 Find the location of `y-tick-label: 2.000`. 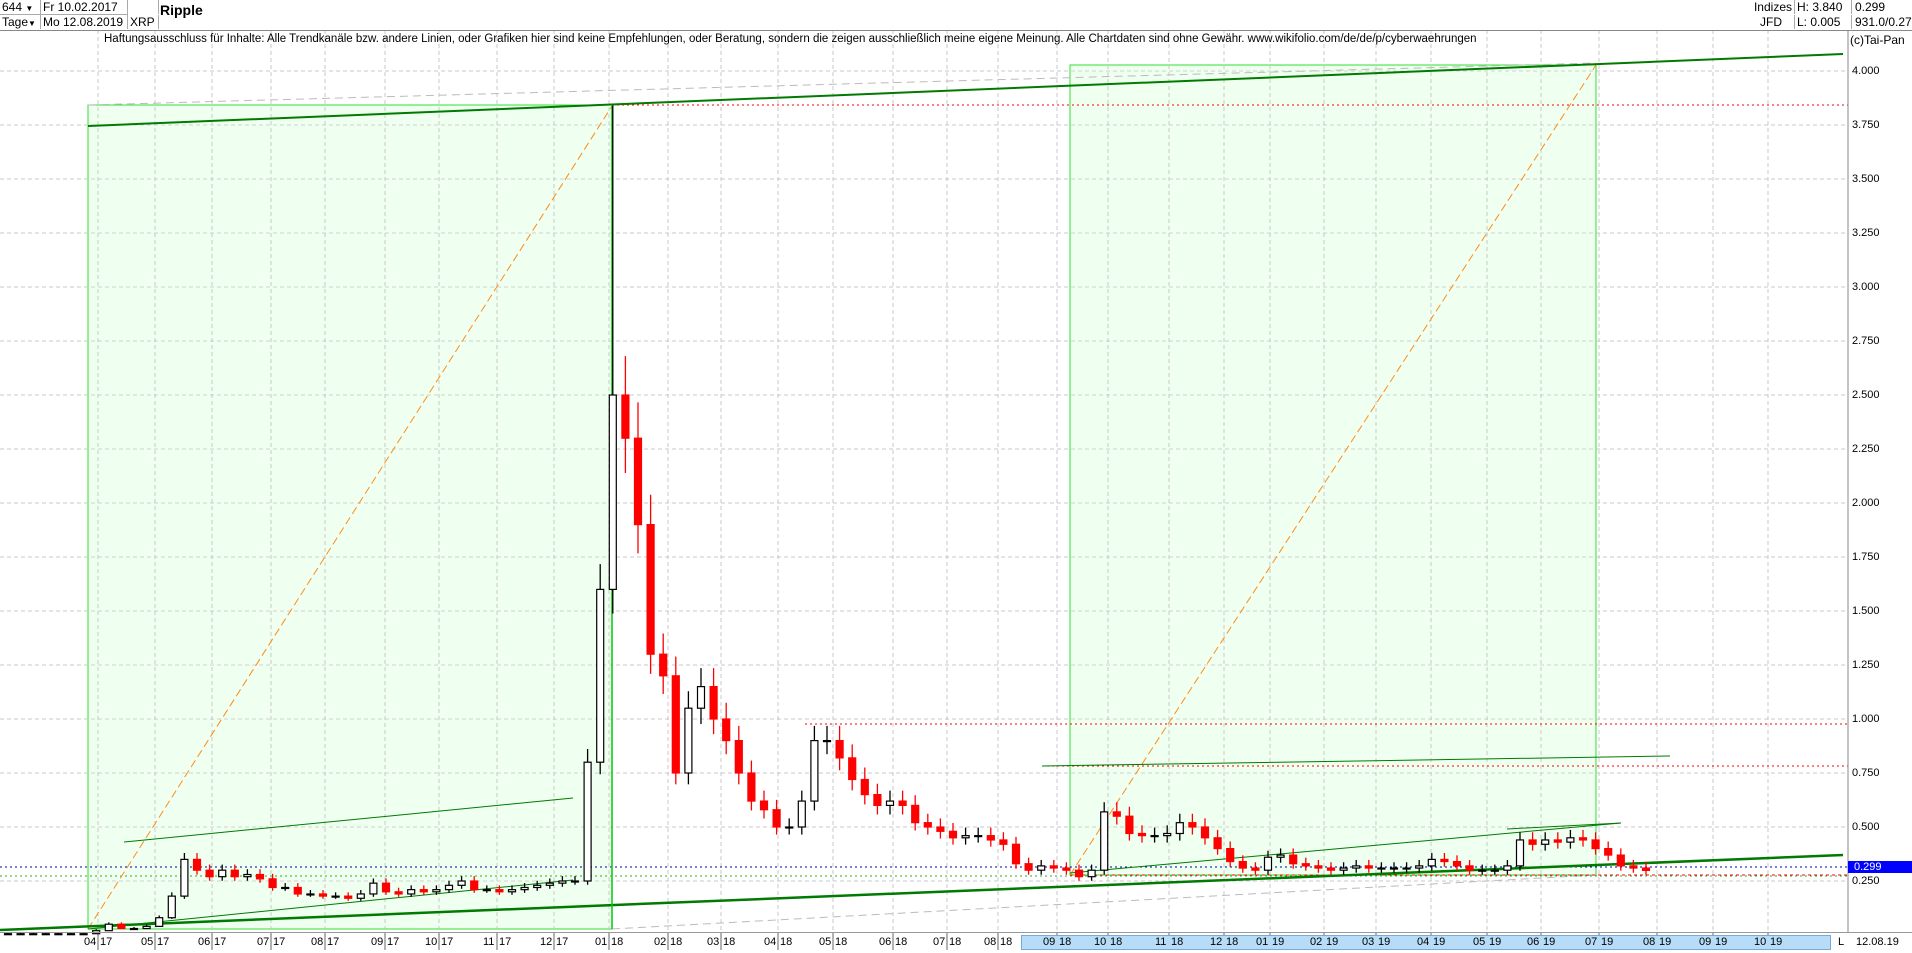

y-tick-label: 2.000 is located at coordinates (1866, 503).